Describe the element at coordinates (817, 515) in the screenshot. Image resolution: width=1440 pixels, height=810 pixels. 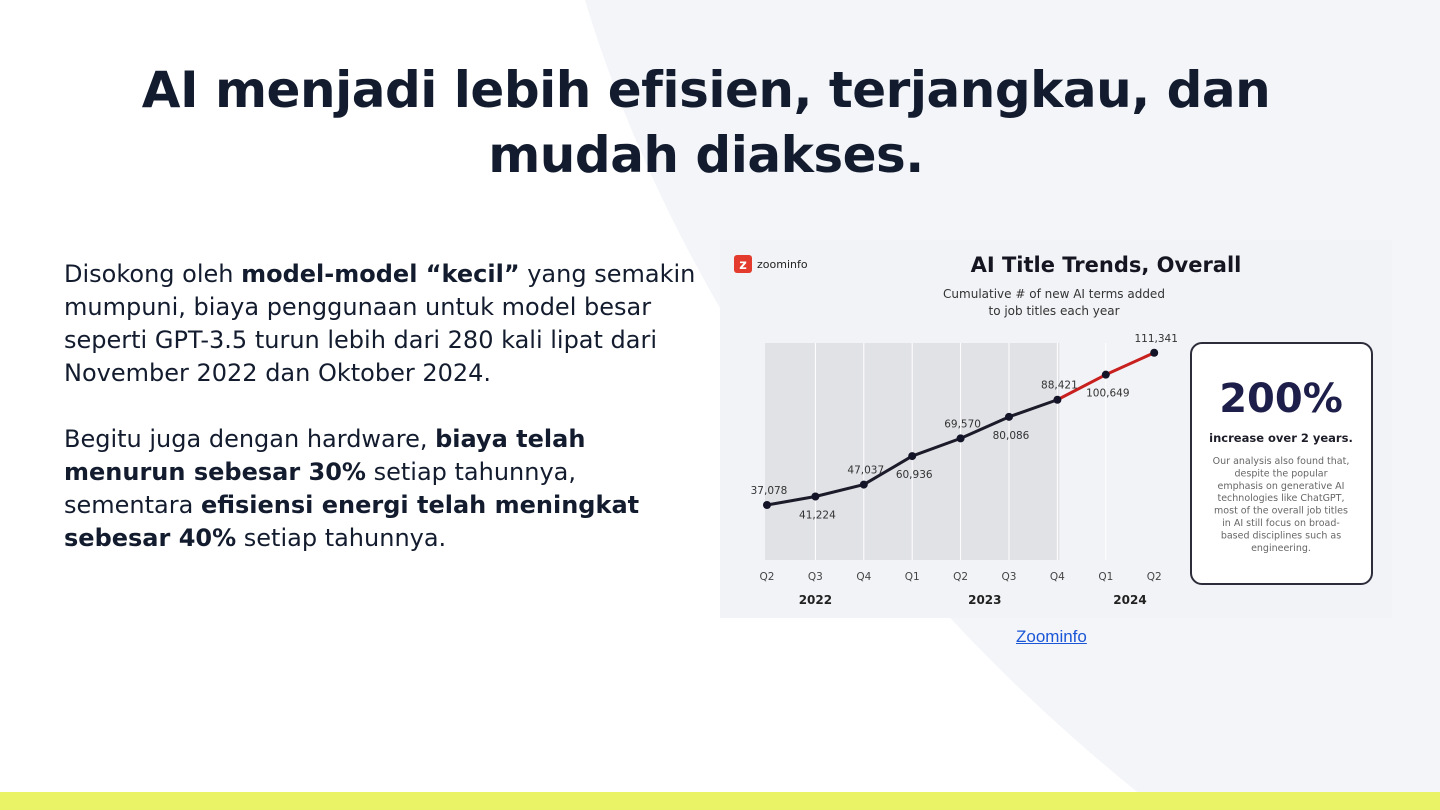
I see `data-label: 41,224` at that location.